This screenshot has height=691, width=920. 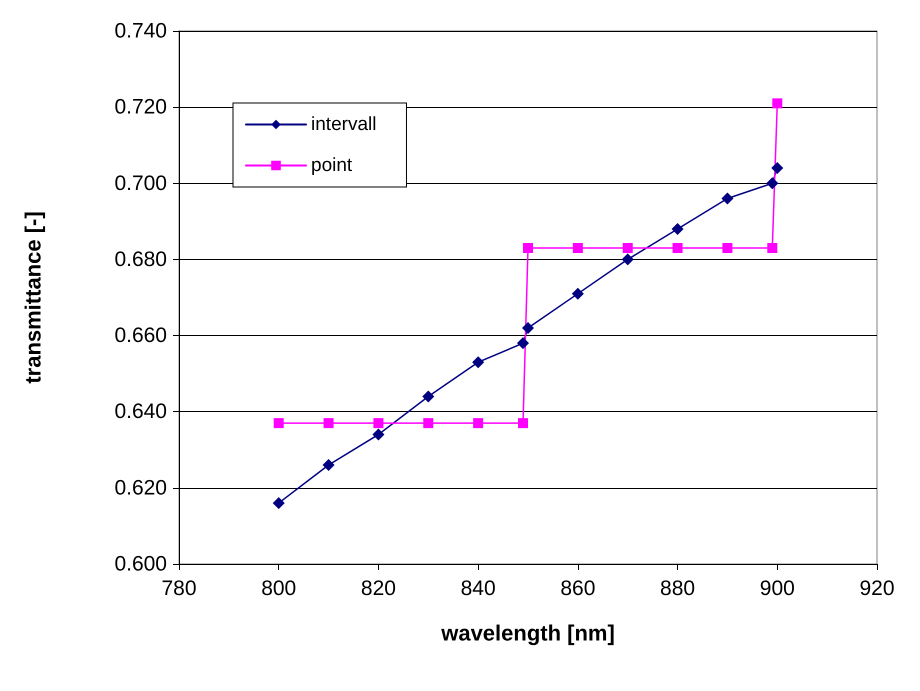 I want to click on y-tick-label: 0.680, so click(x=140, y=259).